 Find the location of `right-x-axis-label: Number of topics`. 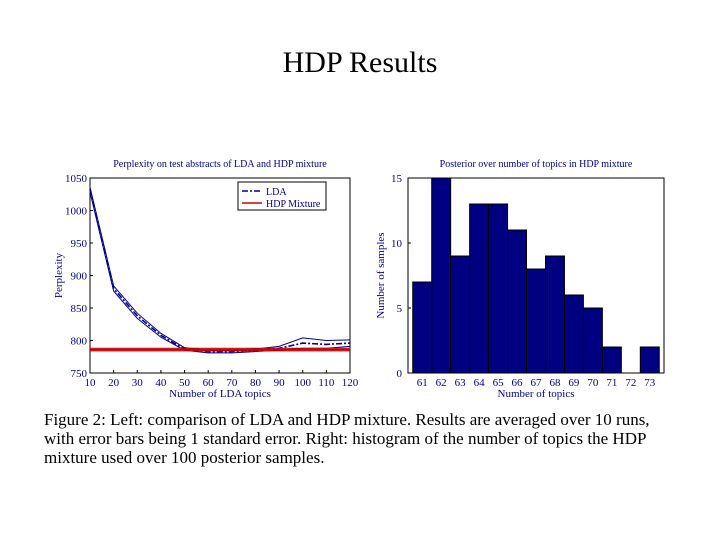

right-x-axis-label: Number of topics is located at coordinates (536, 394).